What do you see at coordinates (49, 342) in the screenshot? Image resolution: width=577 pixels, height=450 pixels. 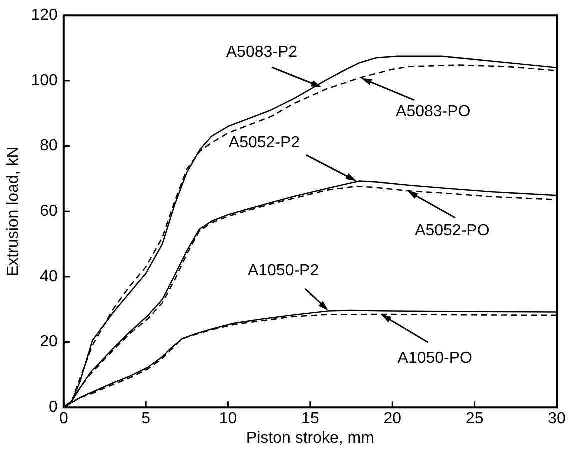 I see `y-tick-label: 20` at bounding box center [49, 342].